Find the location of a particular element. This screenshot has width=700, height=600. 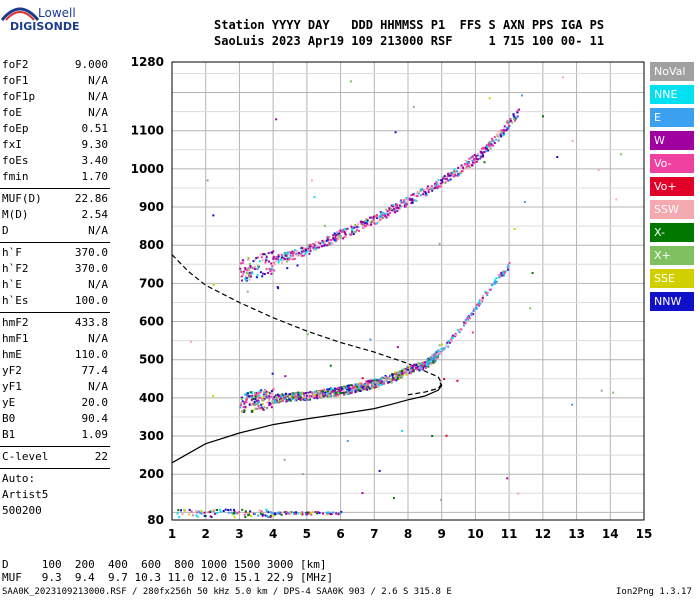

x-tick-label: 2 is located at coordinates (206, 534).